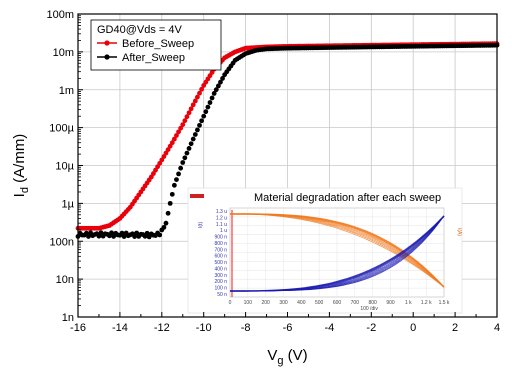  I want to click on inset-left-tick-label: 600 n, so click(220, 257).